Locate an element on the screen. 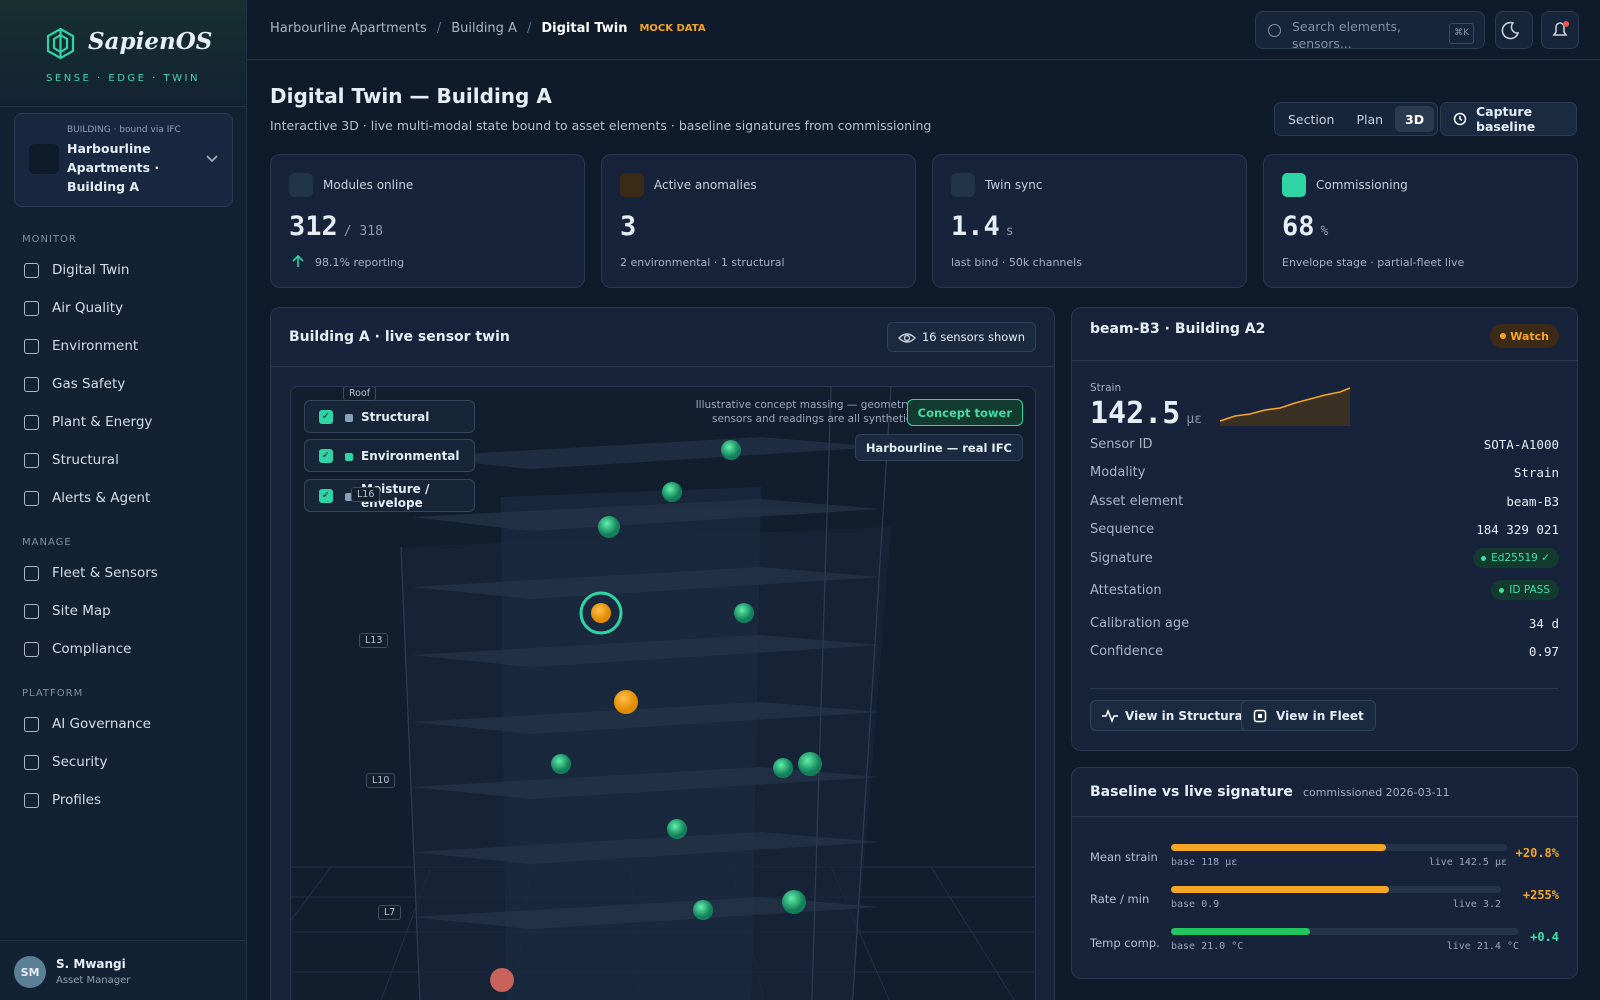 Image resolution: width=1600 pixels, height=1000 pixels. nav-section: MANAGE Fleet & Sensors Site Map Compliance is located at coordinates (123, 602).